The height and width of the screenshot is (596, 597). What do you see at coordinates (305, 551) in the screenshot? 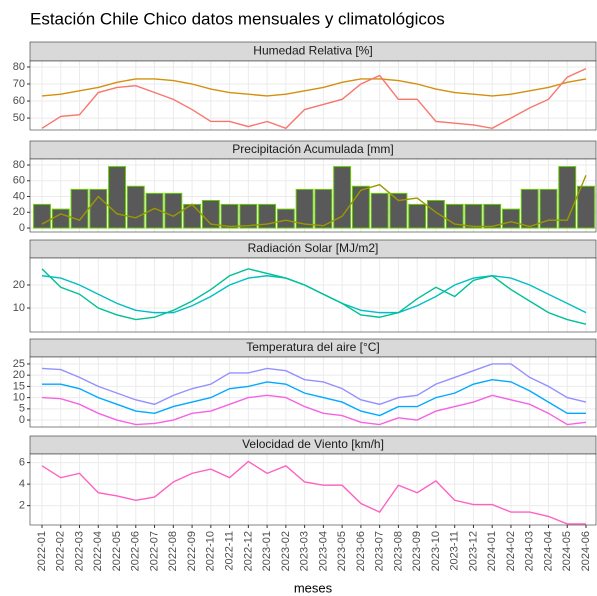
I see `x-tick-label: 2023-03` at bounding box center [305, 551].